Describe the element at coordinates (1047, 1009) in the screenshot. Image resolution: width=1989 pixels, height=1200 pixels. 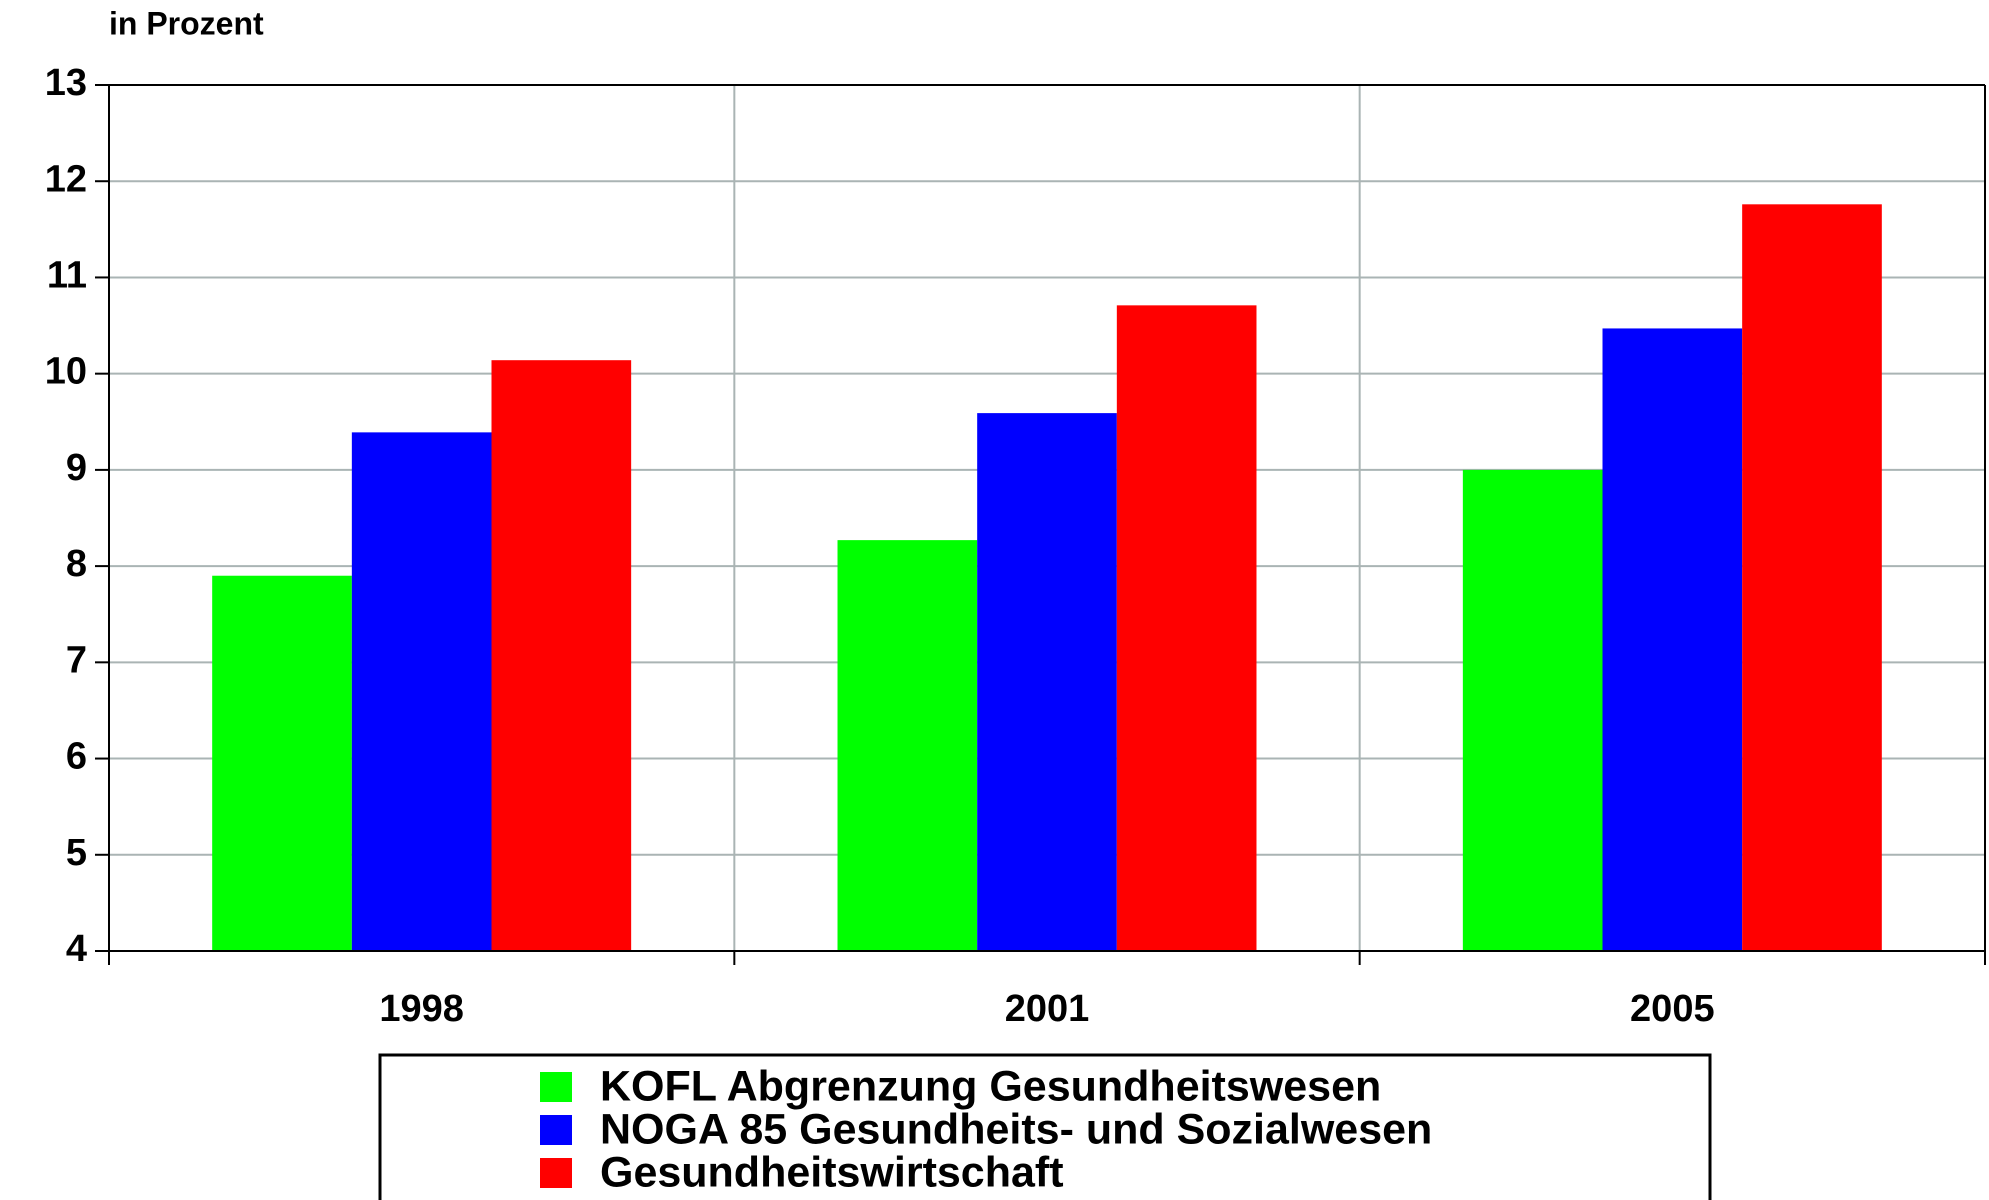
I see `x-tick-label: 2001` at that location.